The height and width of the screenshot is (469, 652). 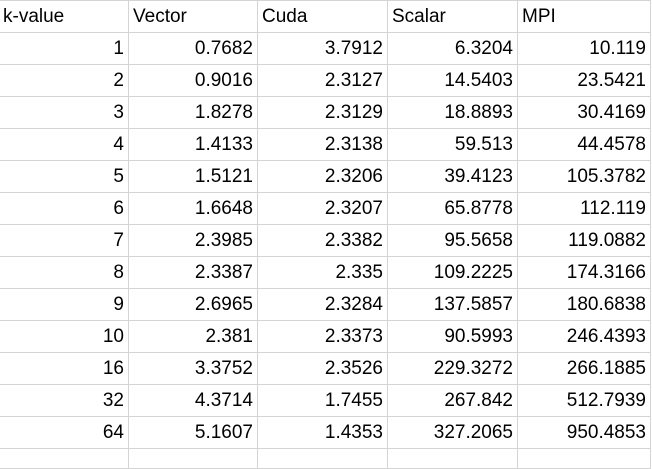 What do you see at coordinates (584, 208) in the screenshot?
I see `cell-mpi: 112.119` at bounding box center [584, 208].